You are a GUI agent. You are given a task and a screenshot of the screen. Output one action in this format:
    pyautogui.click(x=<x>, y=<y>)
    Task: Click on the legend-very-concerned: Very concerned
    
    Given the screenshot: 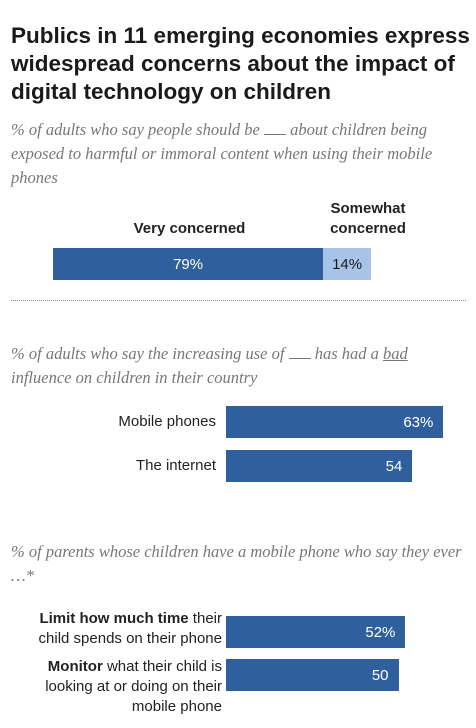 What is the action you would take?
    pyautogui.click(x=189, y=228)
    